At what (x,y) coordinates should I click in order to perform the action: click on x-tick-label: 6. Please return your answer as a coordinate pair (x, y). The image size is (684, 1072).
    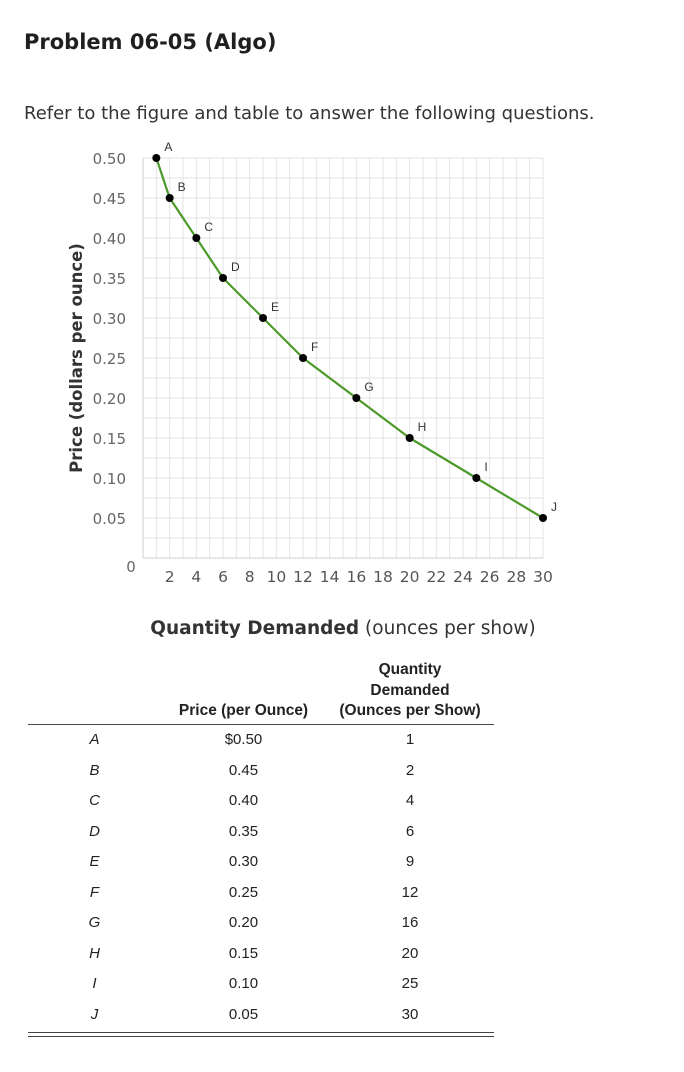
    Looking at the image, I should click on (223, 577).